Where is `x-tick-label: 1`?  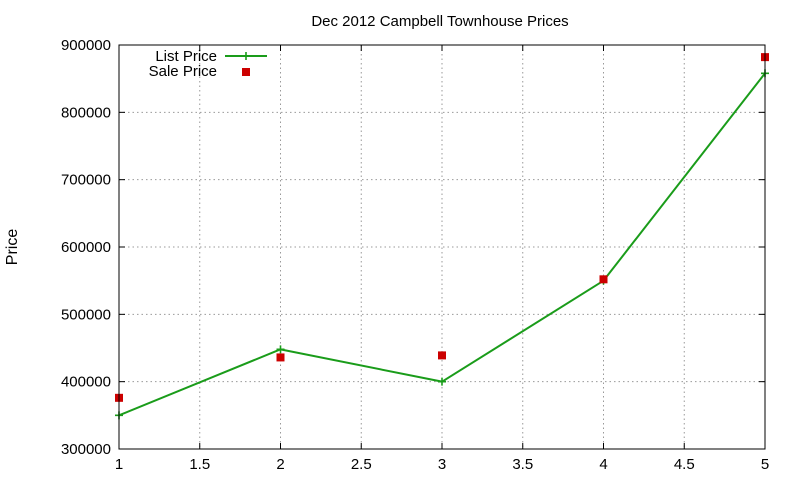 x-tick-label: 1 is located at coordinates (119, 464).